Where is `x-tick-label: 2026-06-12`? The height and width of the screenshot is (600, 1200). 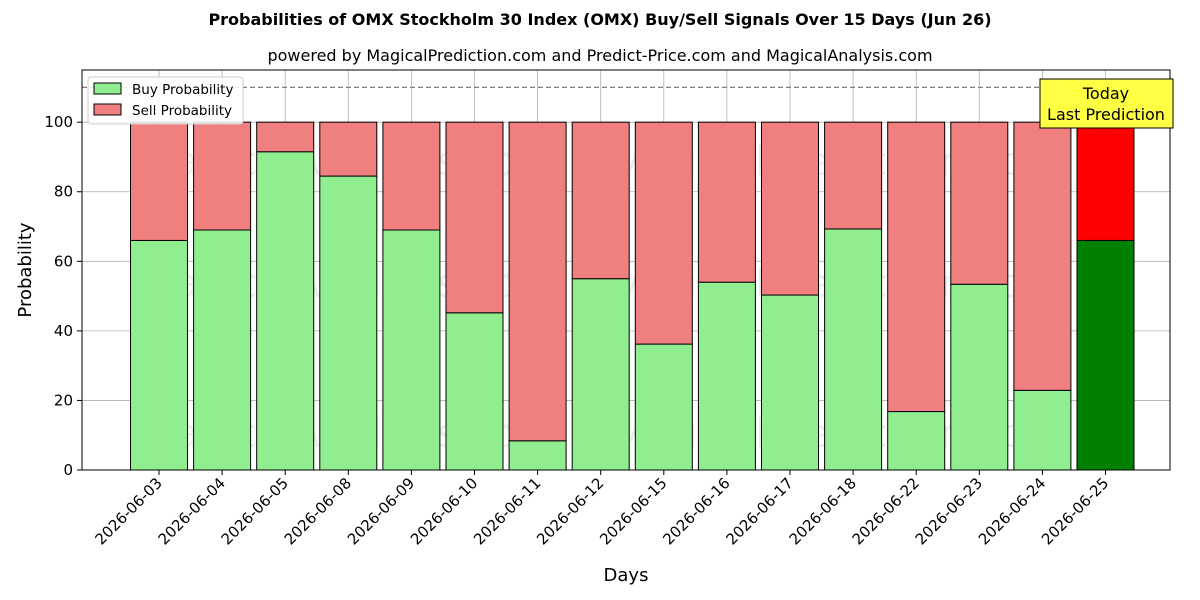 x-tick-label: 2026-06-12 is located at coordinates (570, 511).